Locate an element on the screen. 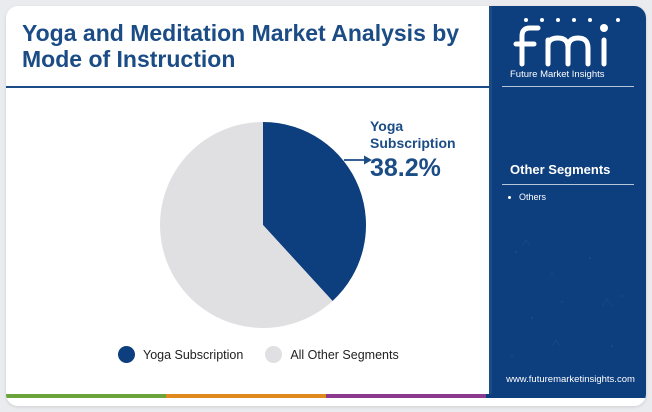 The width and height of the screenshot is (652, 412). callout-arrow is located at coordinates (358, 160).